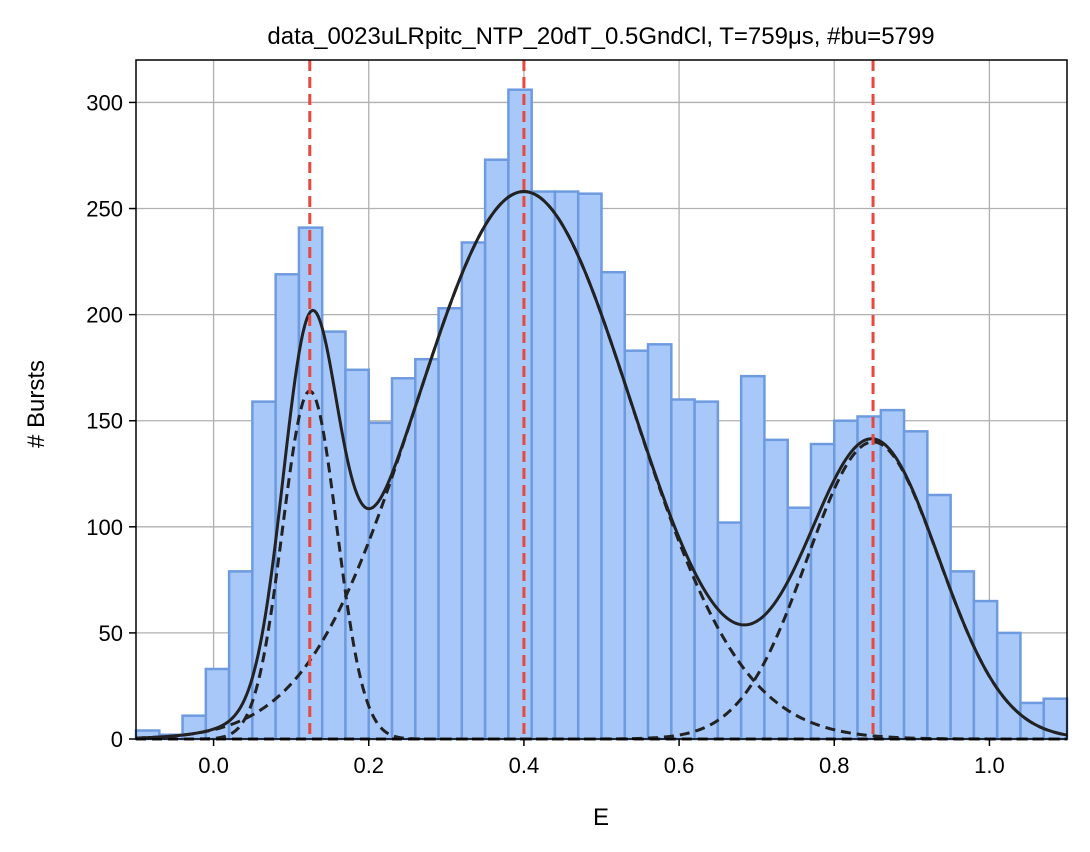 The image size is (1090, 852). Describe the element at coordinates (104, 315) in the screenshot. I see `y-tick-label: 200` at that location.